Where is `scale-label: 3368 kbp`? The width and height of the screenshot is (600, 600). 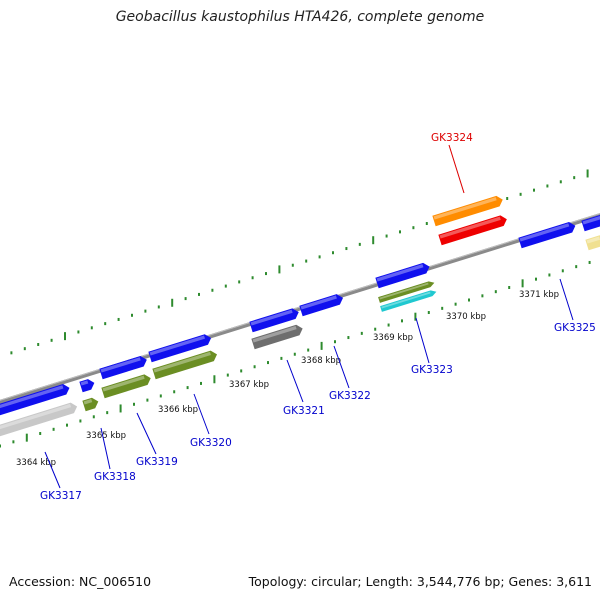
scale-label: 3368 kbp is located at coordinates (321, 361).